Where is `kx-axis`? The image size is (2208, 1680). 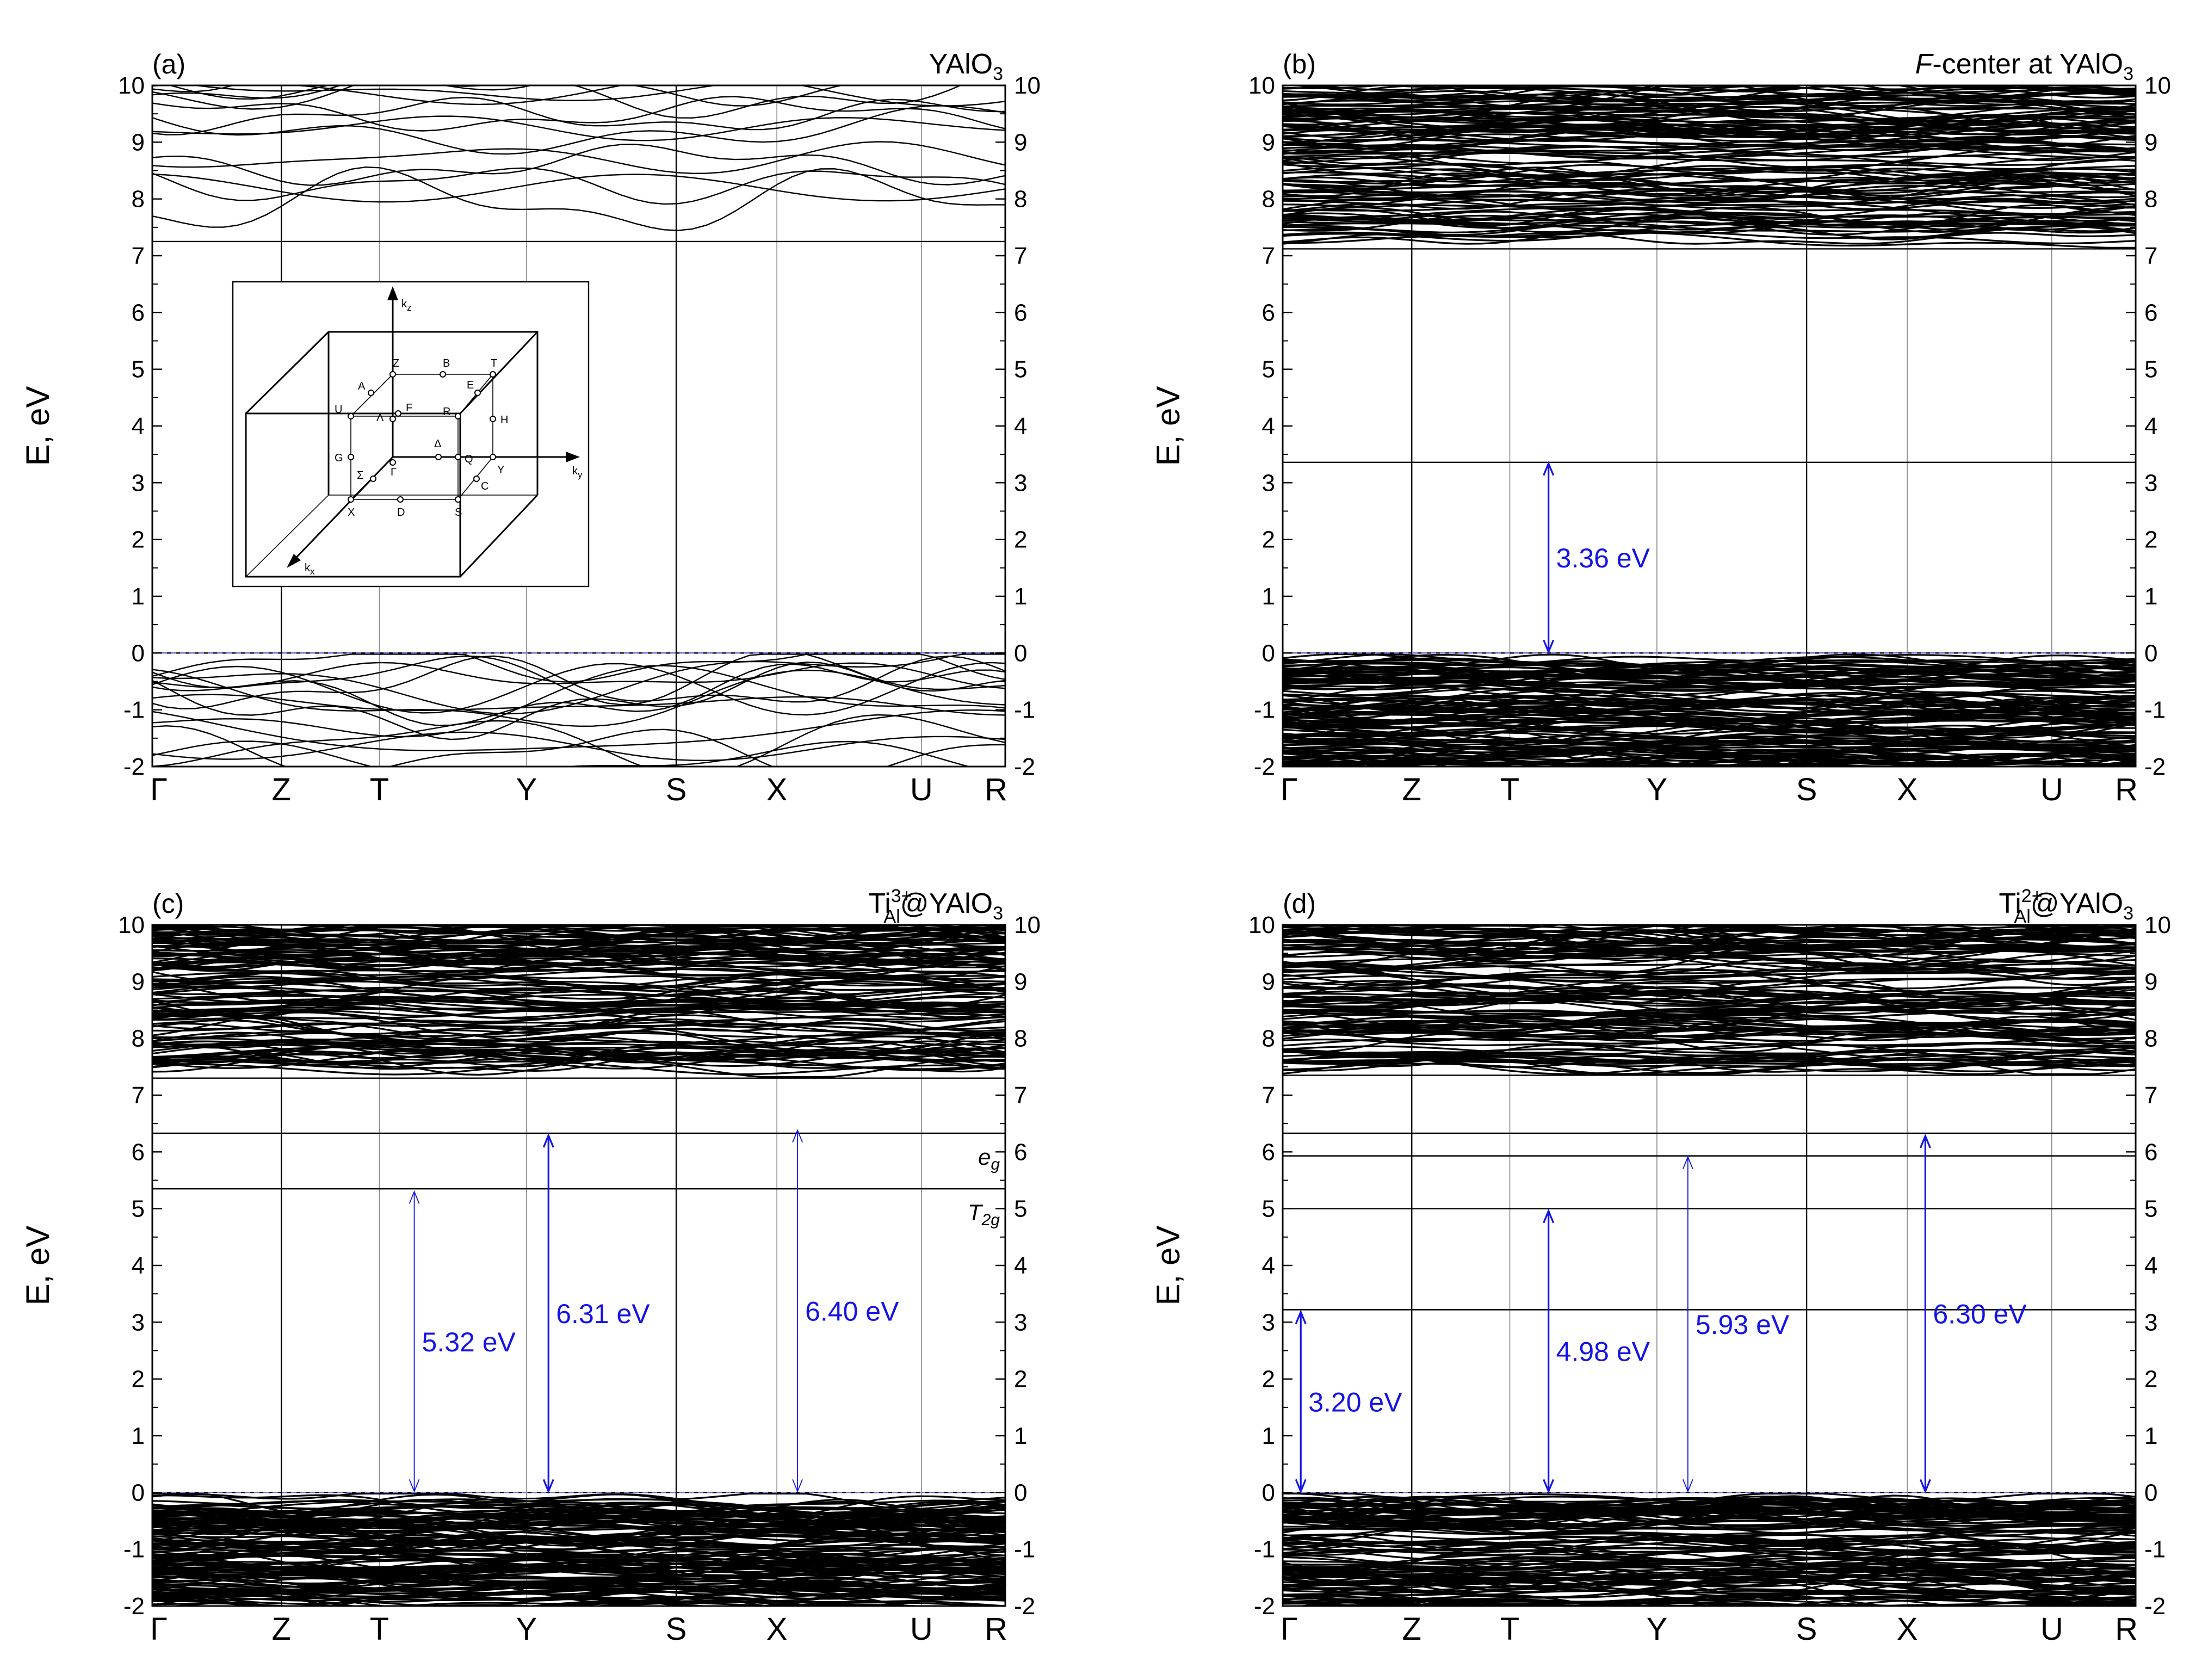
kx-axis is located at coordinates (340, 511).